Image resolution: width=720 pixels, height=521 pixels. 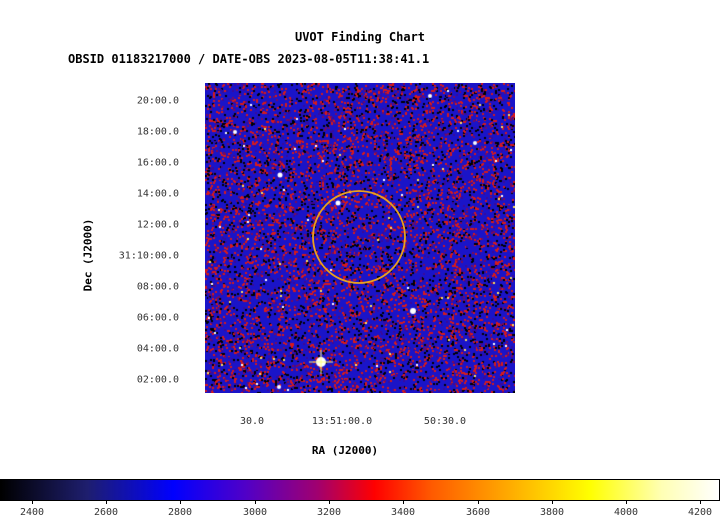 I want to click on source-region-overlay, so click(x=359, y=237).